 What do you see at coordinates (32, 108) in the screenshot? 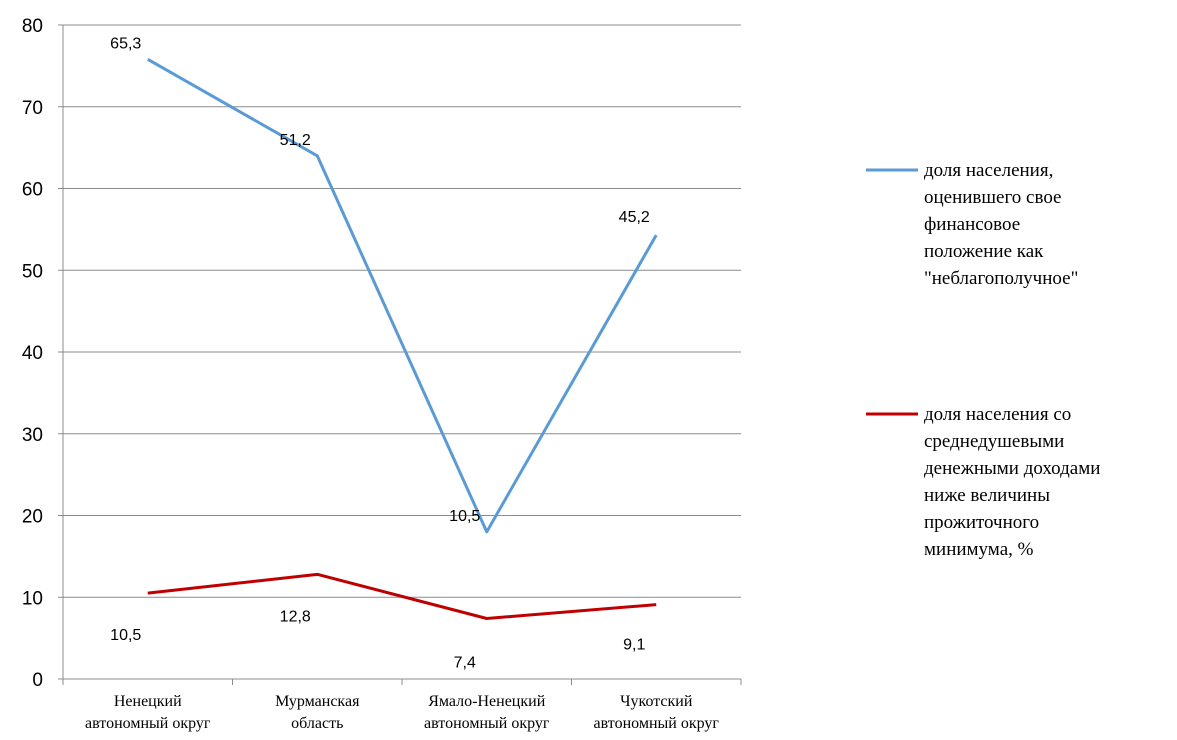
I see `y-tick-label: 70` at bounding box center [32, 108].